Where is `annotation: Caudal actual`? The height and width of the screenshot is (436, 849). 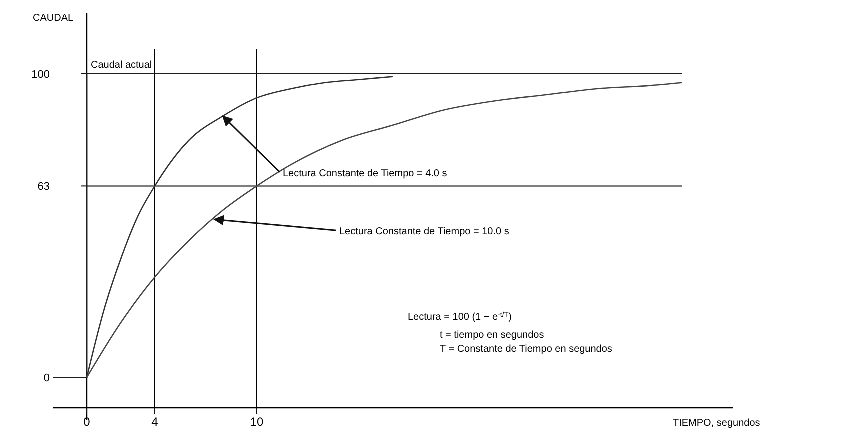 annotation: Caudal actual is located at coordinates (121, 65).